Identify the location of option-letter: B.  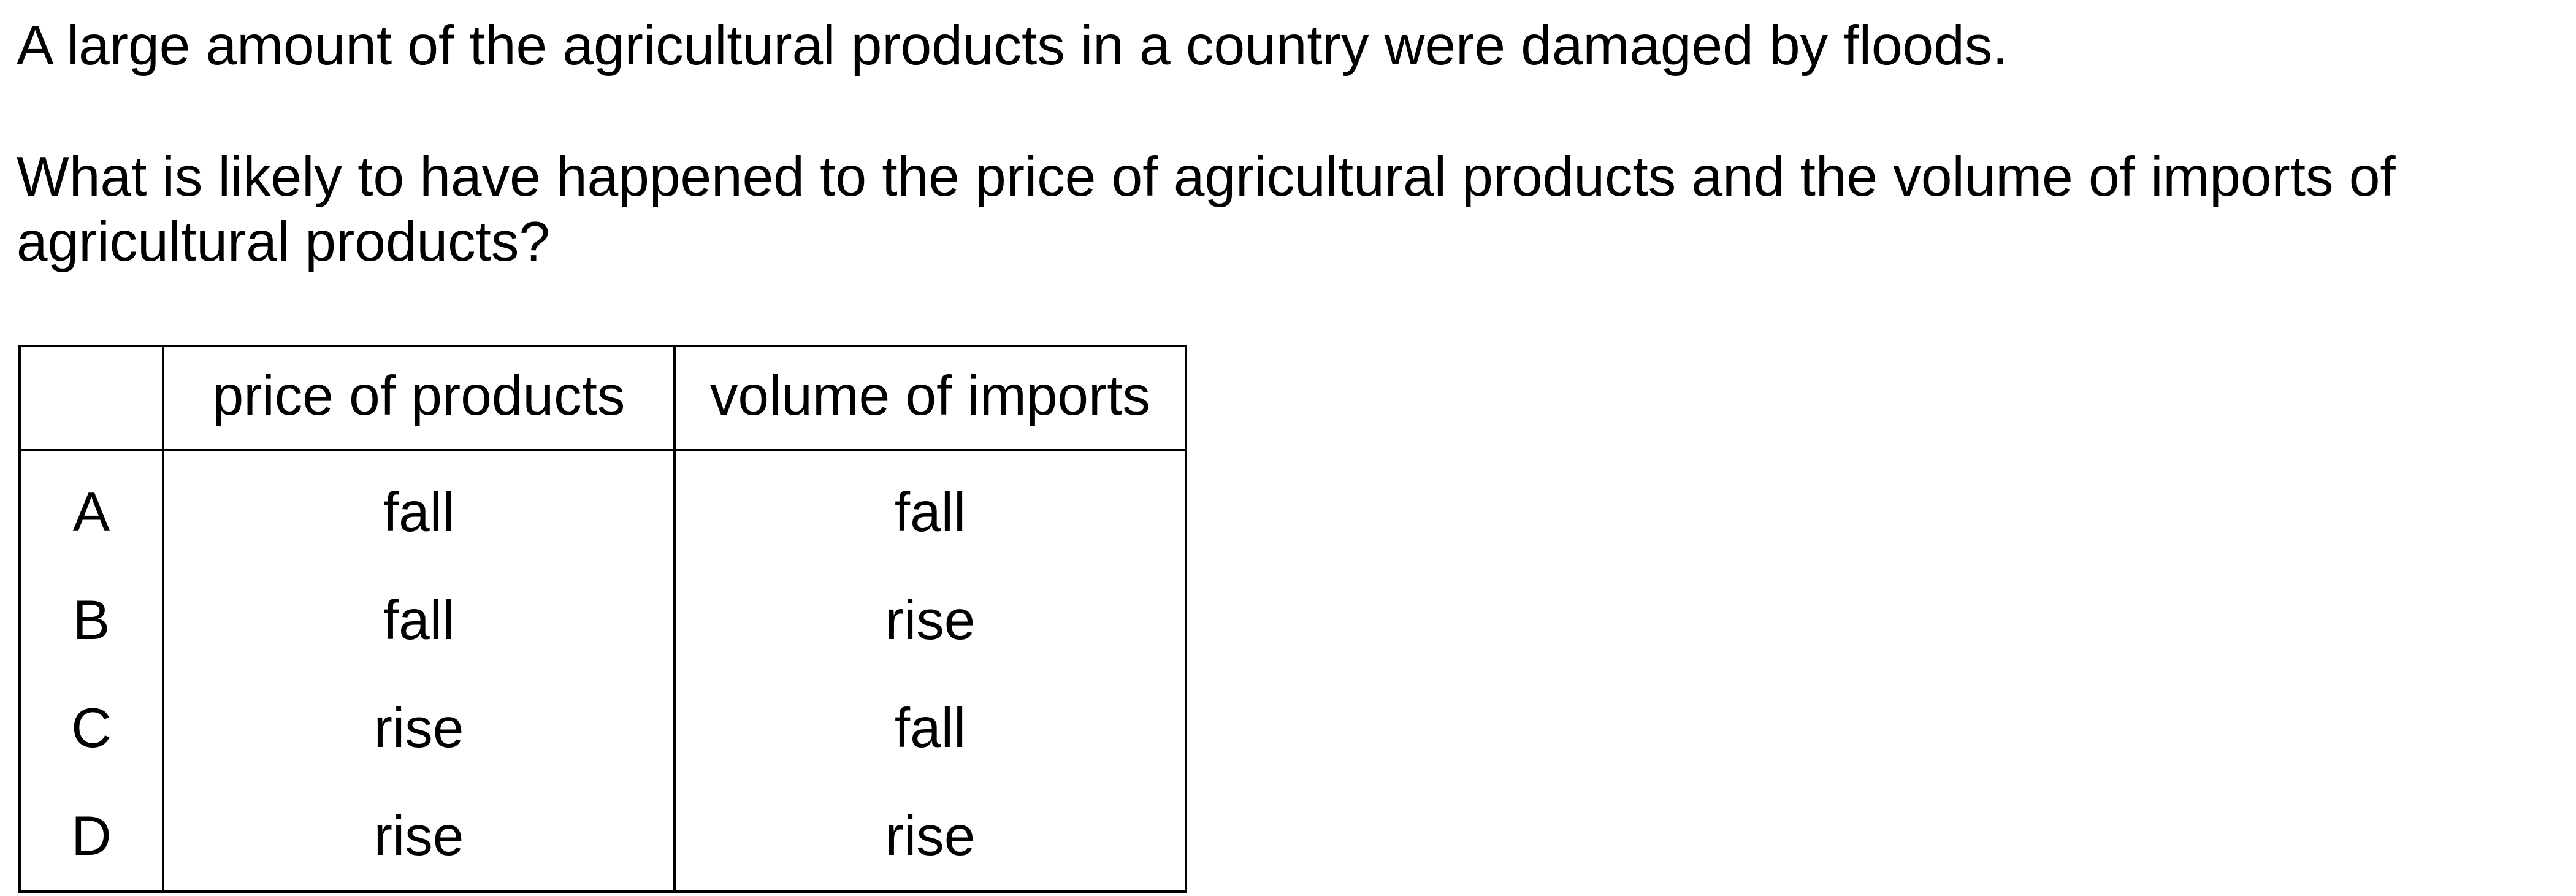
(91, 621).